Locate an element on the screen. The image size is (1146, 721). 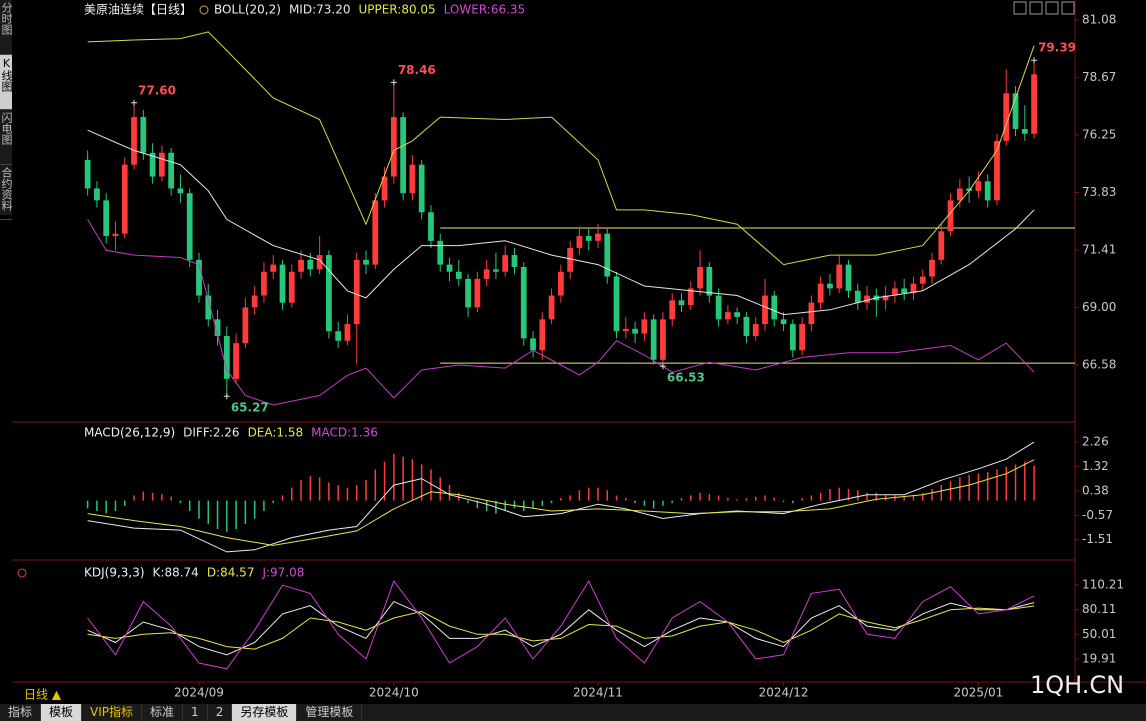
y-tick-label: 66.58 is located at coordinates (1099, 365).